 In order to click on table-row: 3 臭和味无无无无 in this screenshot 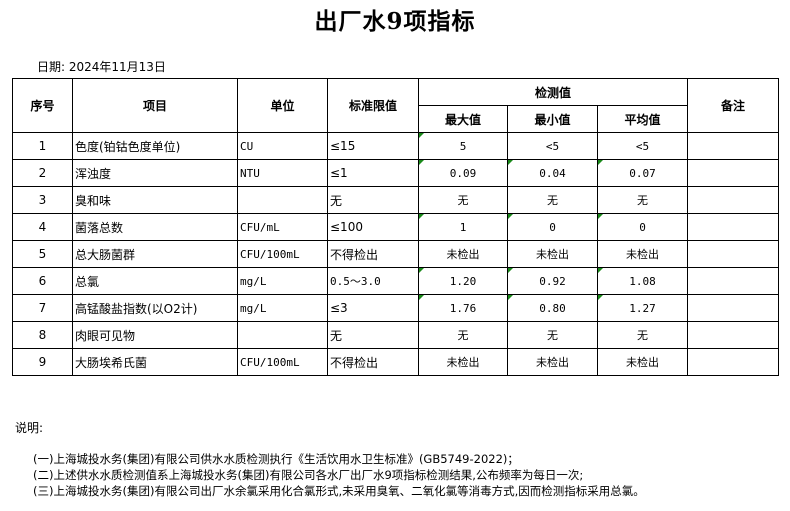, I will do `click(395, 200)`.